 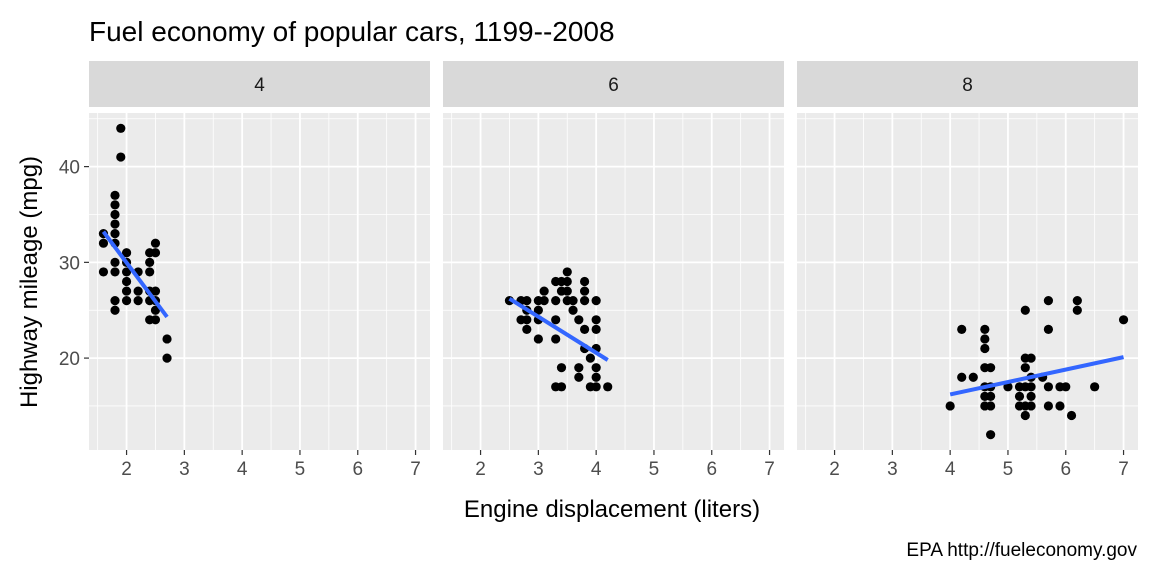 I want to click on y-axis-title: Highway mileage (mpg), so click(x=29, y=282).